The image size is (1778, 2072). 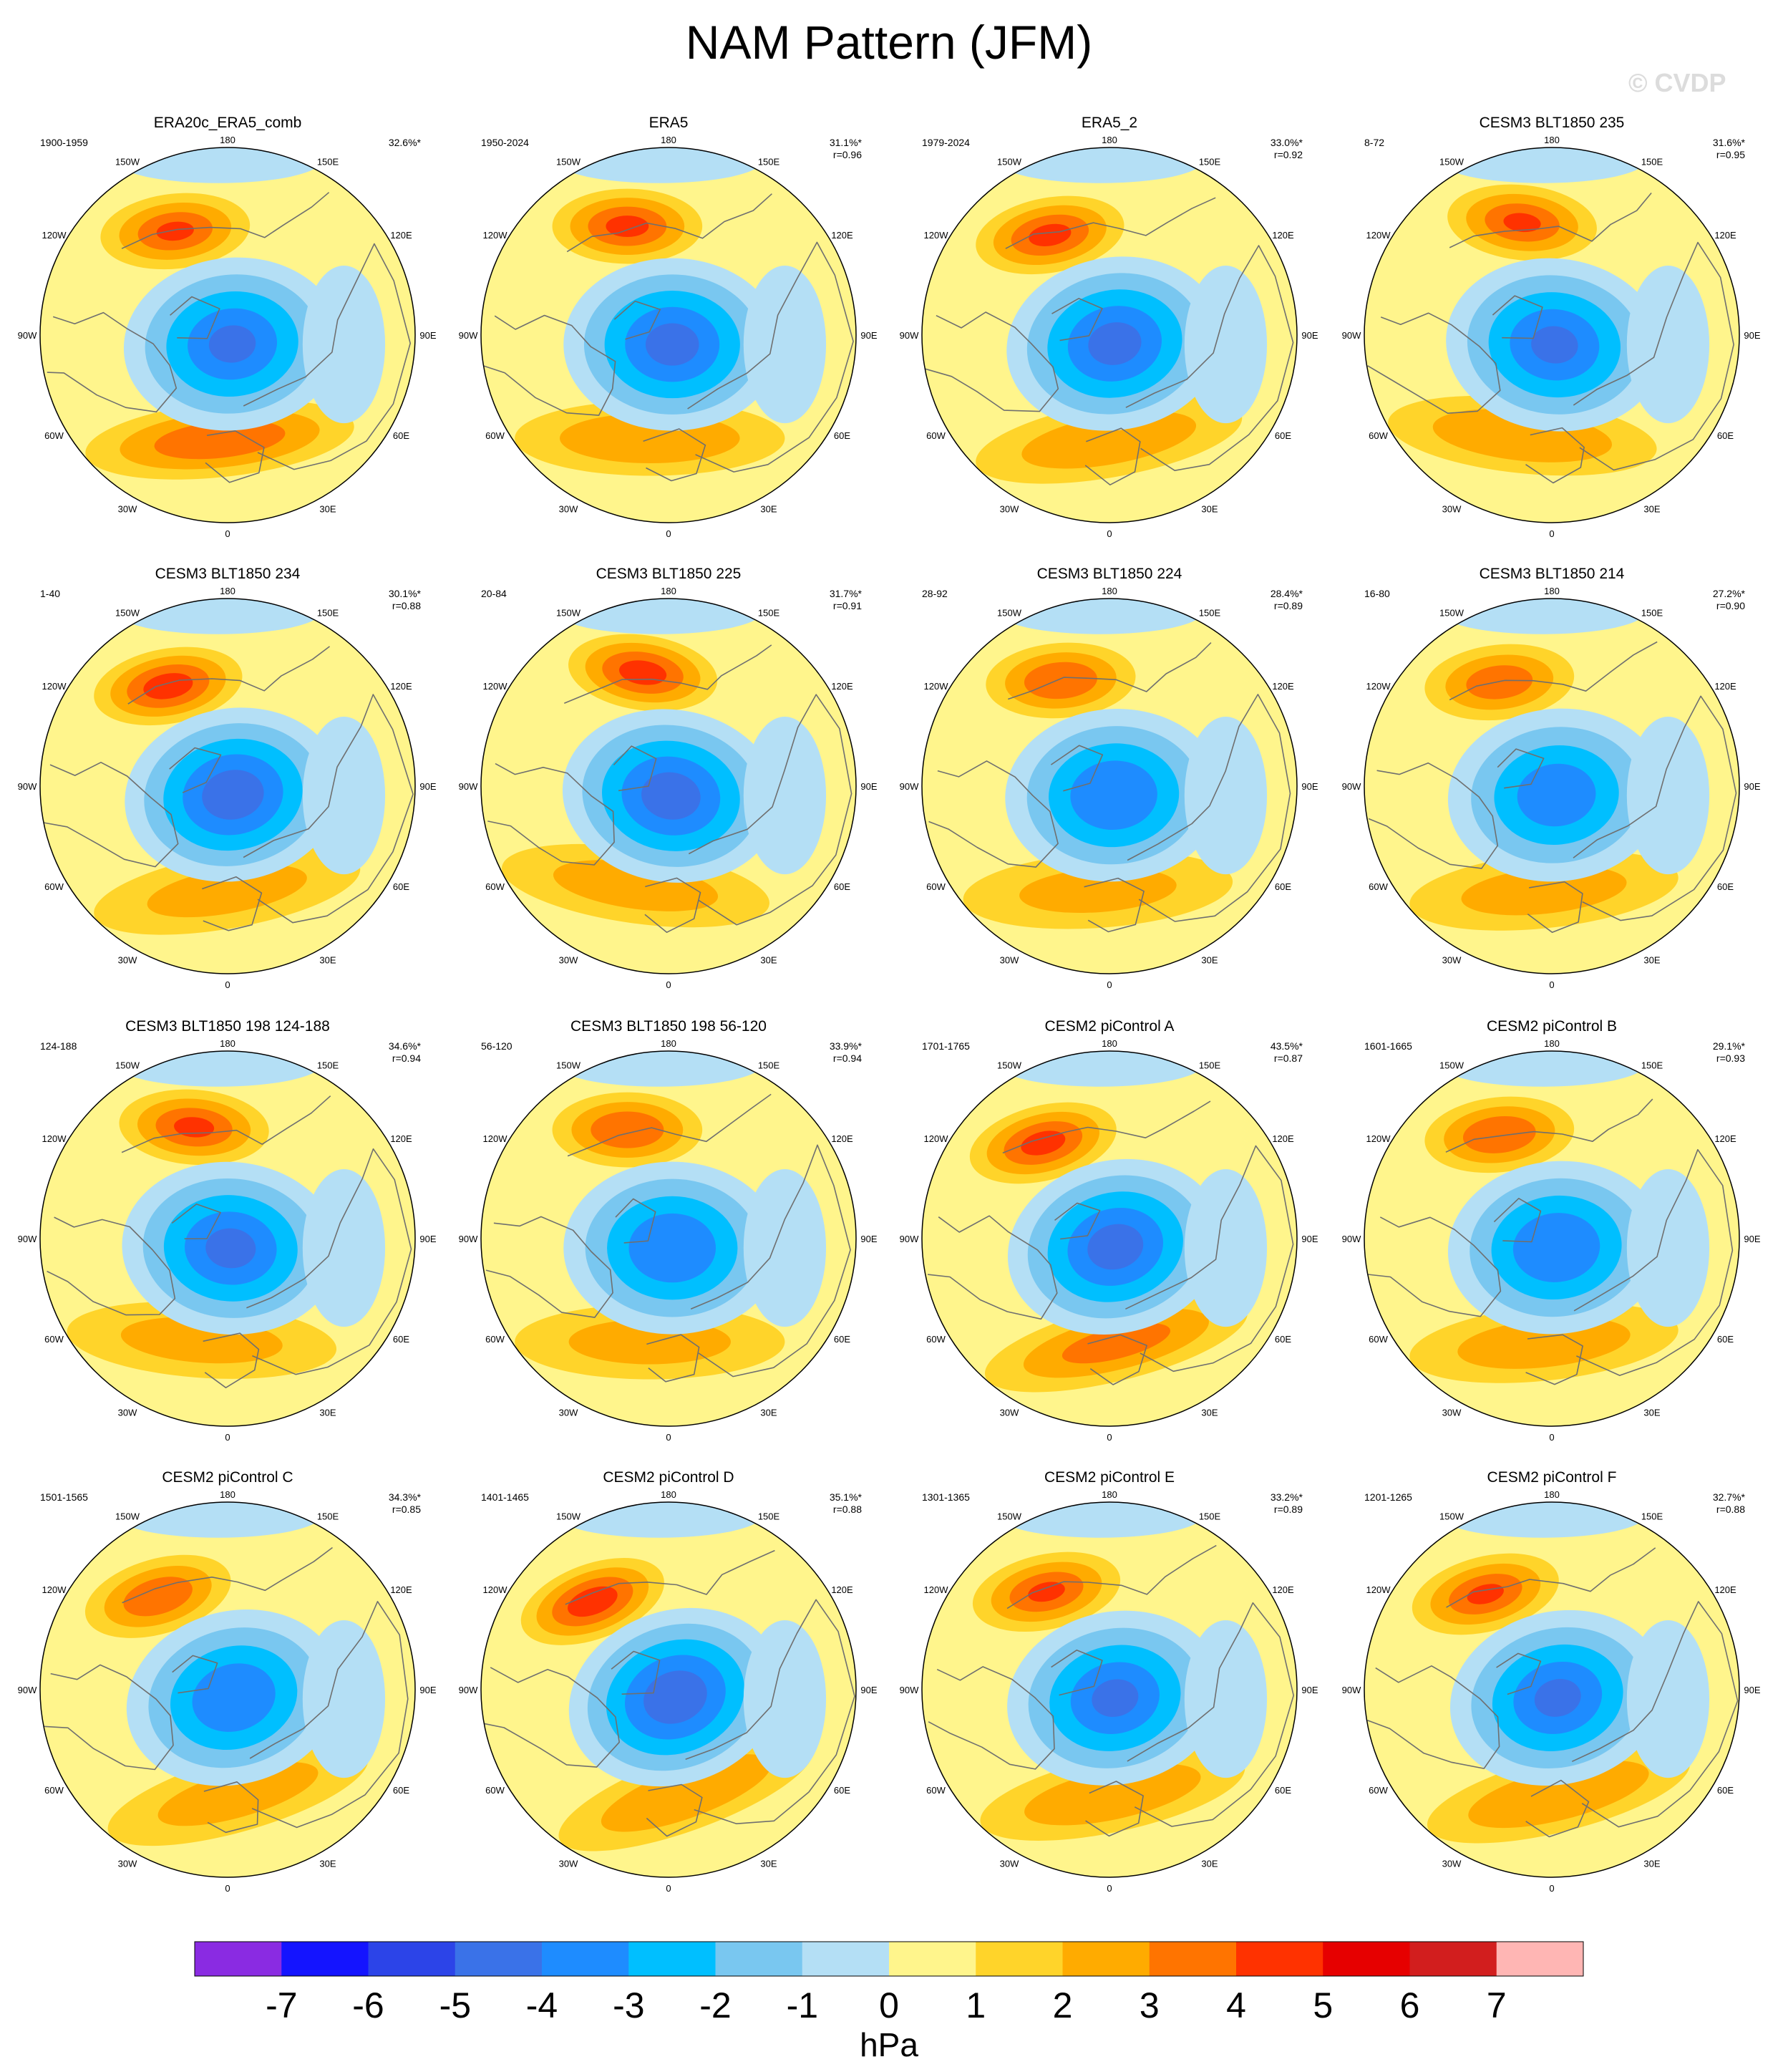 What do you see at coordinates (669, 574) in the screenshot?
I see `panel-title: CESM3 BLT1850 225` at bounding box center [669, 574].